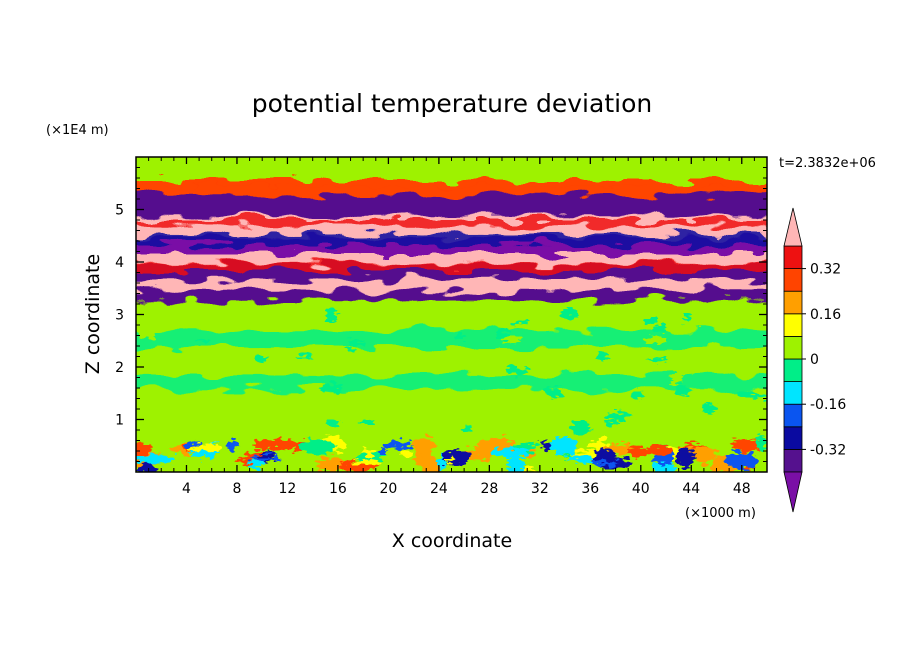  I want to click on x-tick-label: 32, so click(540, 489).